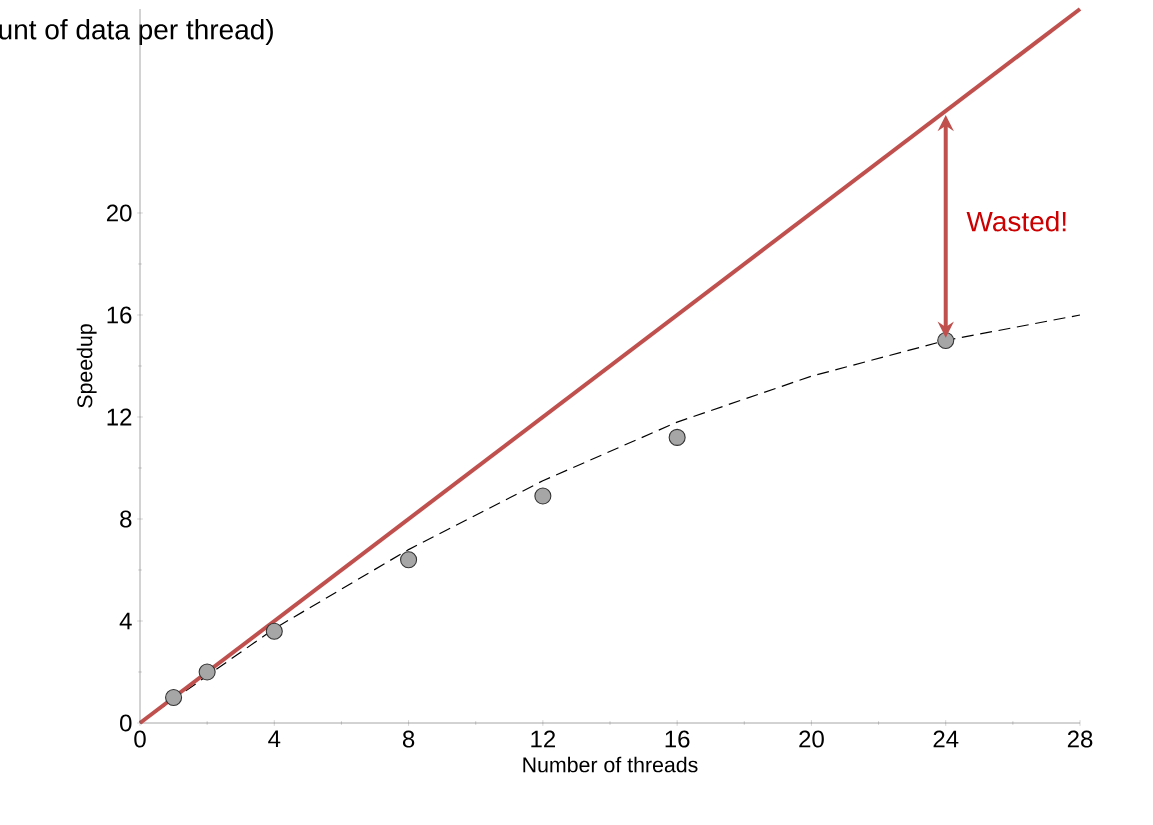 The height and width of the screenshot is (825, 1153). Describe the element at coordinates (126, 519) in the screenshot. I see `y-tick-label: 8` at that location.